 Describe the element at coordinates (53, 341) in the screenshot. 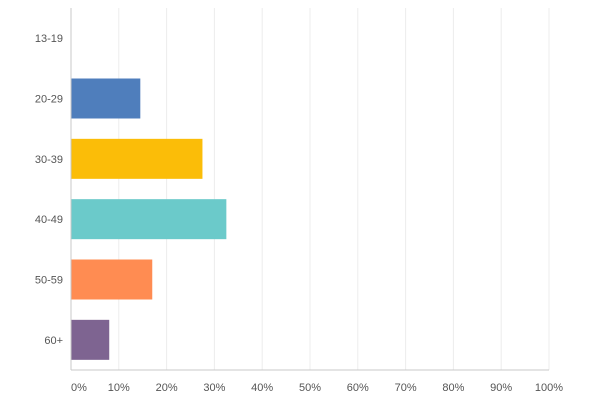

I see `category-label: 60+` at that location.